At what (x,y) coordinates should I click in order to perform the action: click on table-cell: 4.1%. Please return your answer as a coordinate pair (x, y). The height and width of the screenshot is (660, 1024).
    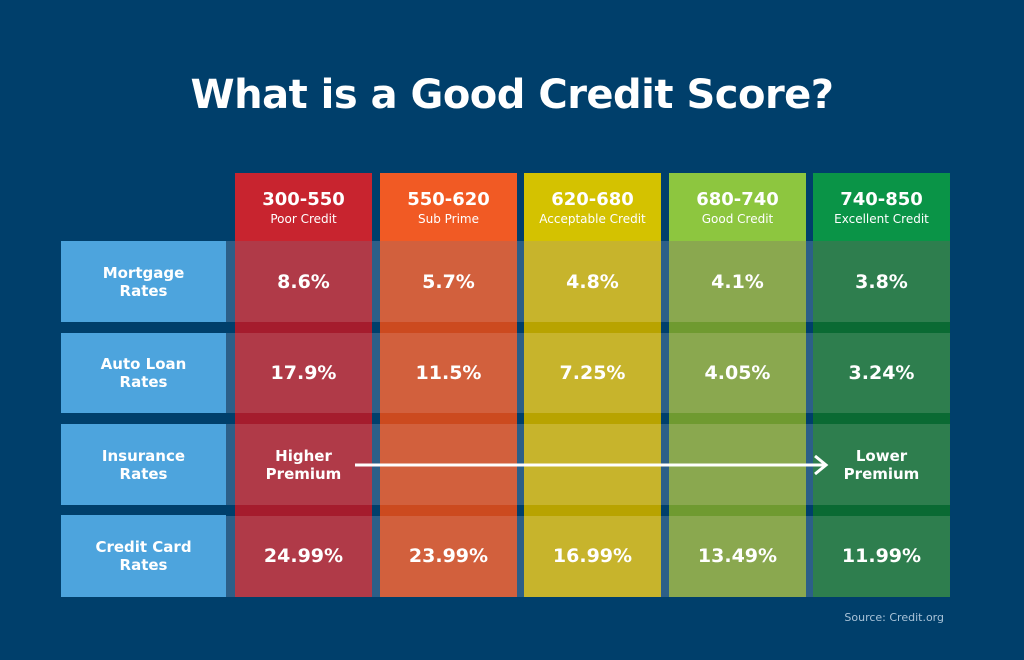
    Looking at the image, I should click on (737, 281).